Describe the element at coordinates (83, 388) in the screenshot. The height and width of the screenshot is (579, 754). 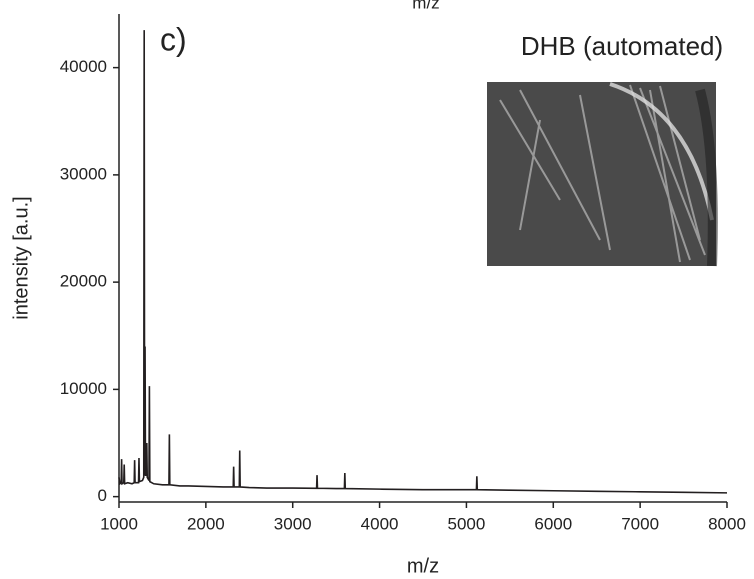
I see `y-tick-label: 10000` at that location.